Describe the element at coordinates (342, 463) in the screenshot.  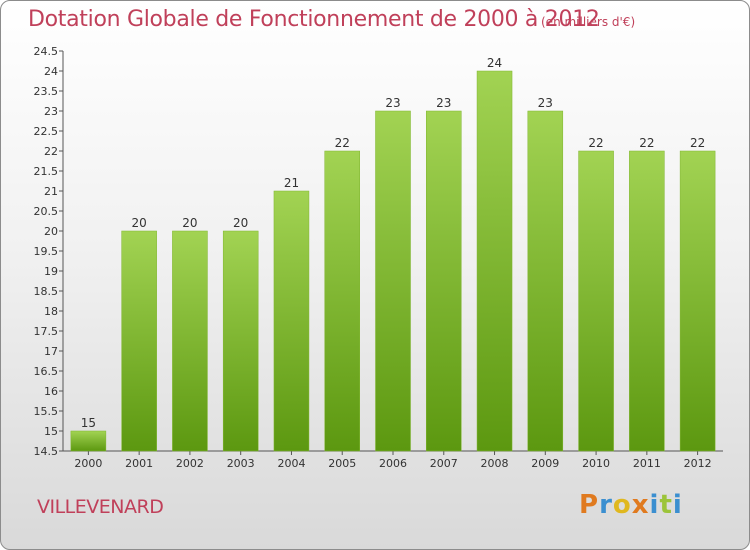
I see `x-tick-label: 2005` at that location.